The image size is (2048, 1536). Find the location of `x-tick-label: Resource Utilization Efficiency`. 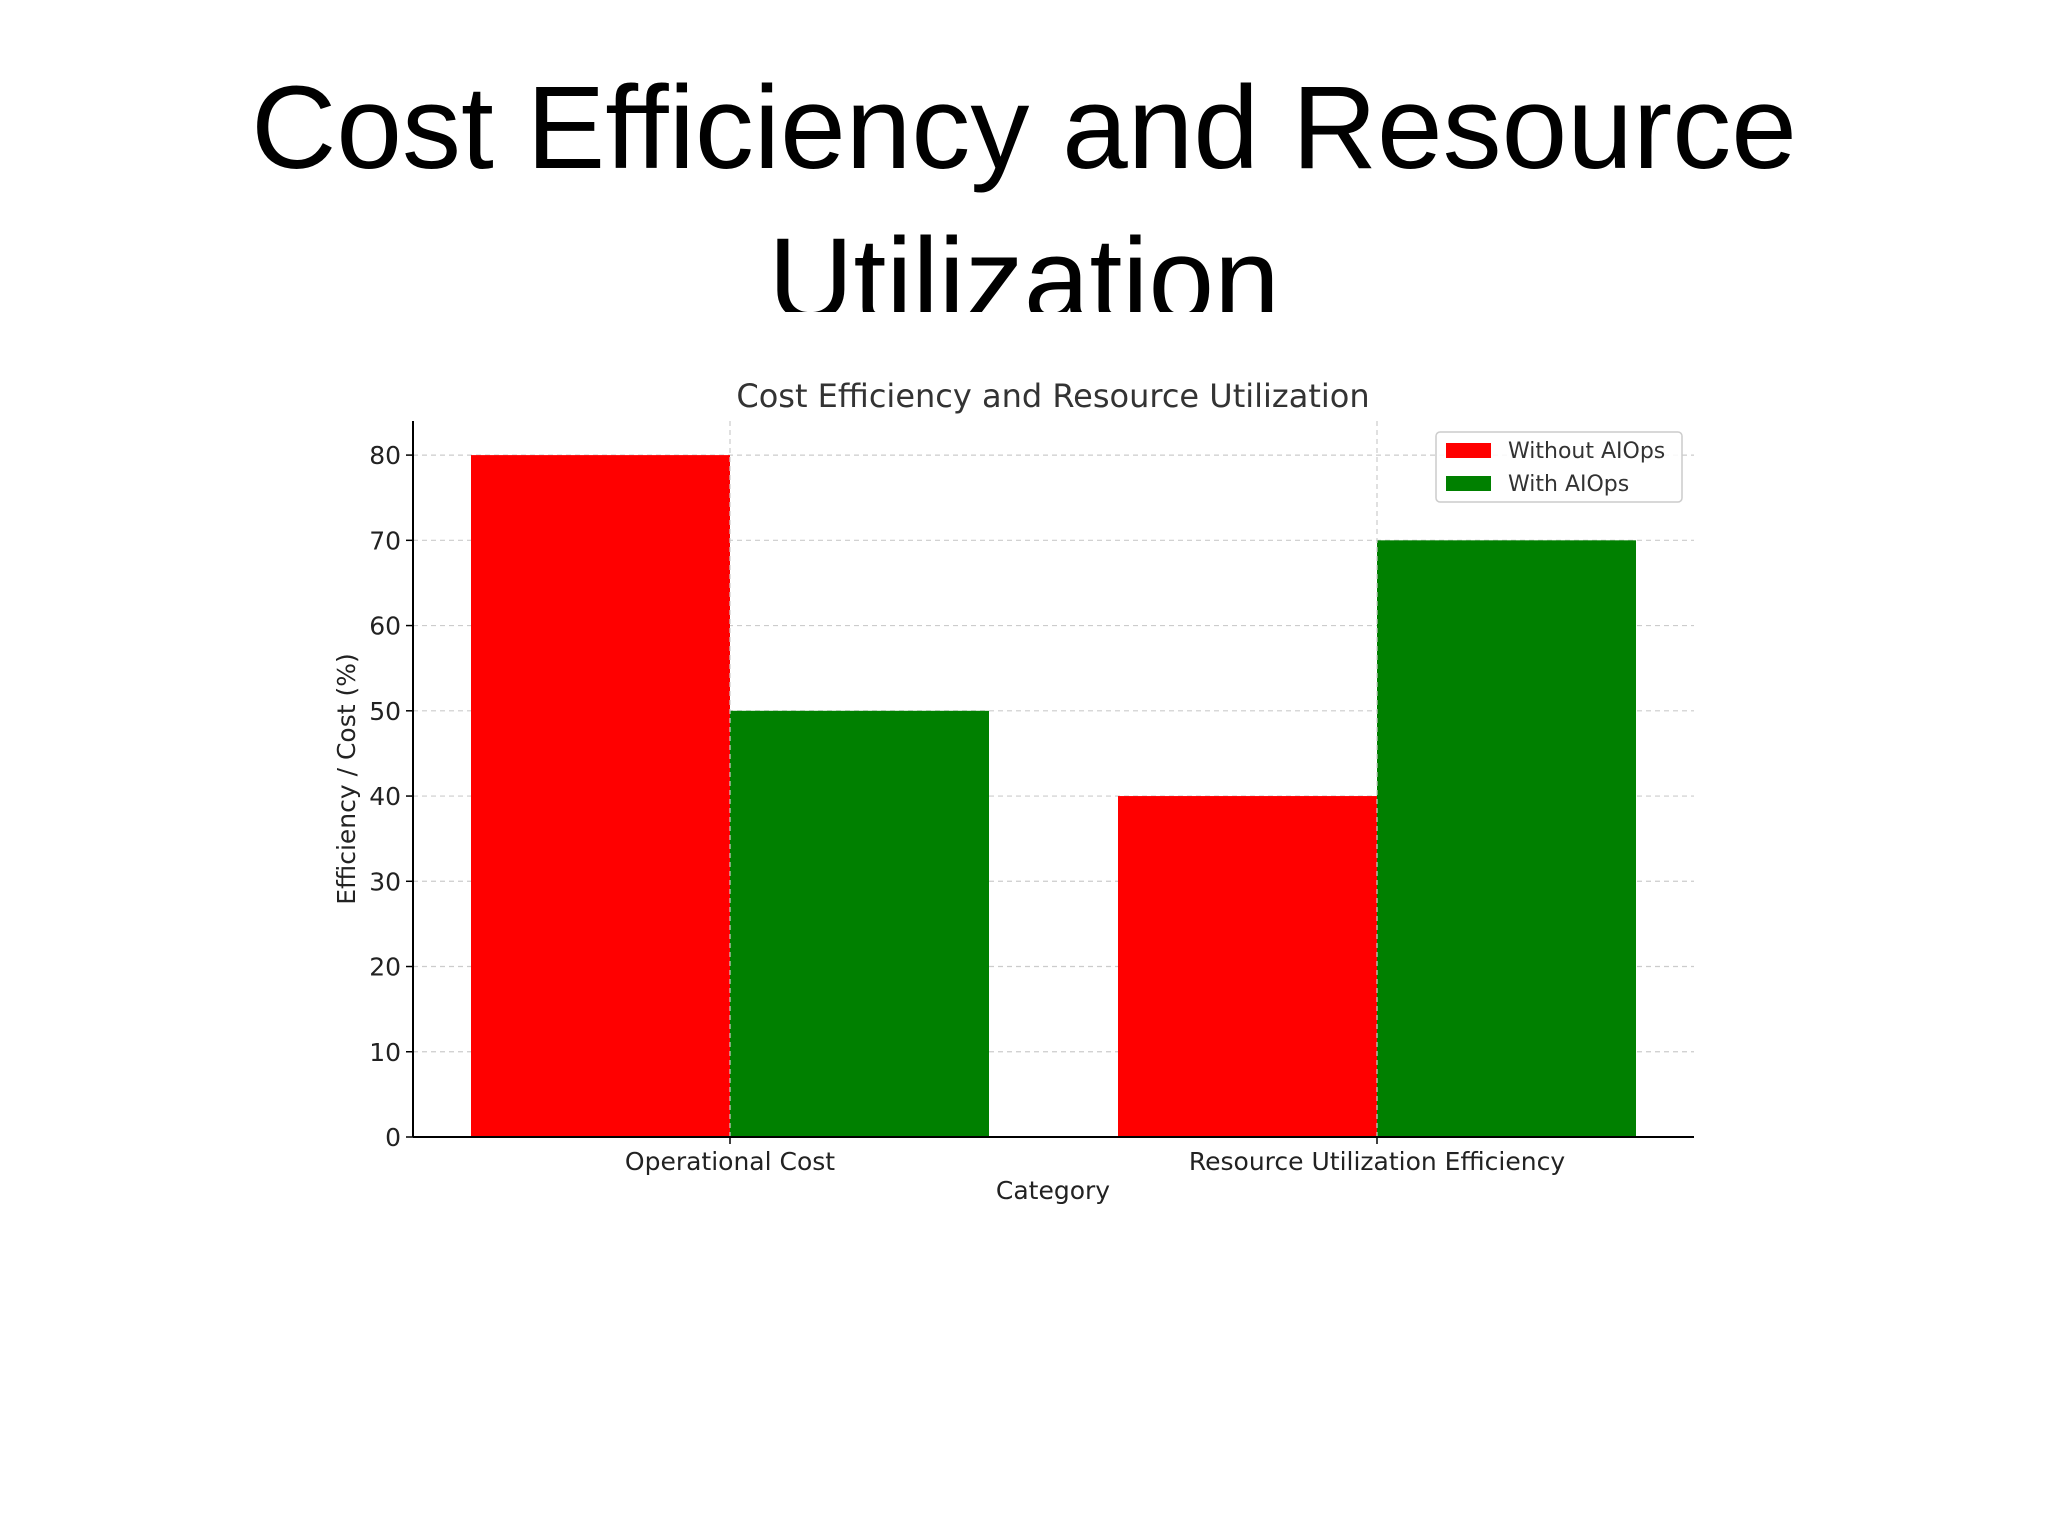

x-tick-label: Resource Utilization Efficiency is located at coordinates (1377, 1161).